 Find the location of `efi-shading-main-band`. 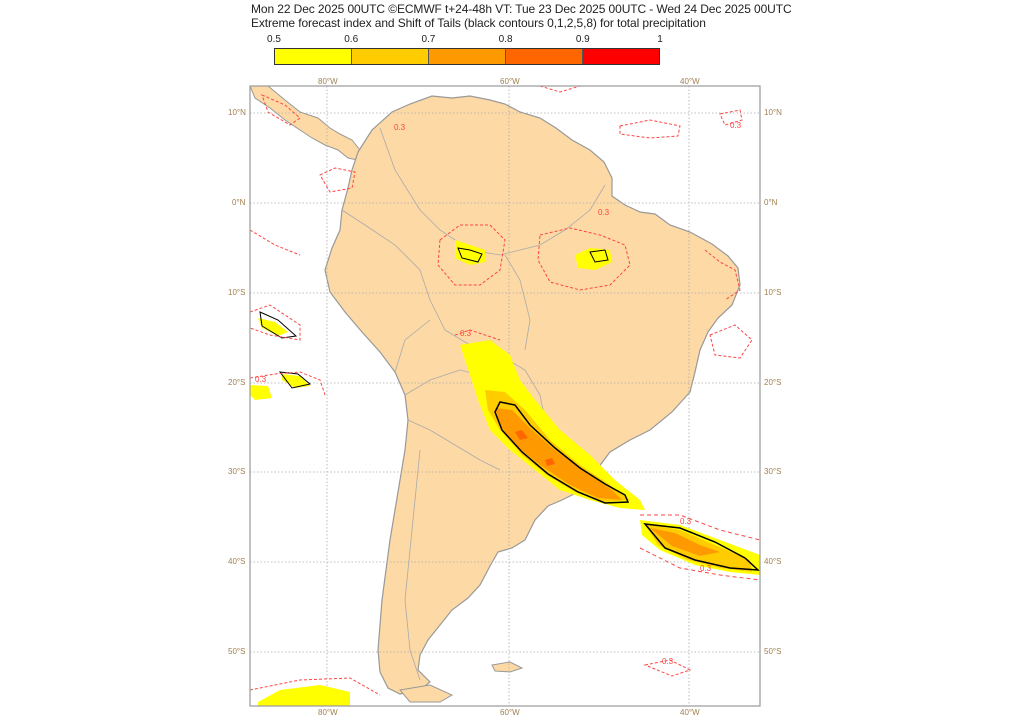

efi-shading-main-band is located at coordinates (552, 425).